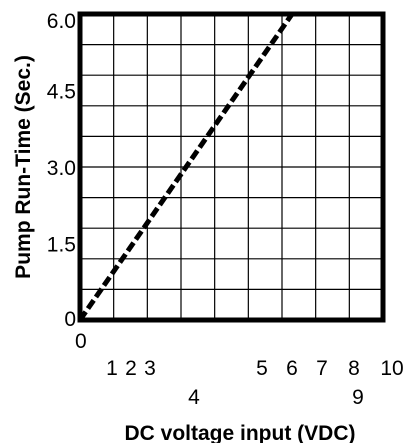 The width and height of the screenshot is (420, 443). What do you see at coordinates (81, 341) in the screenshot?
I see `x-tick-label: 0` at bounding box center [81, 341].